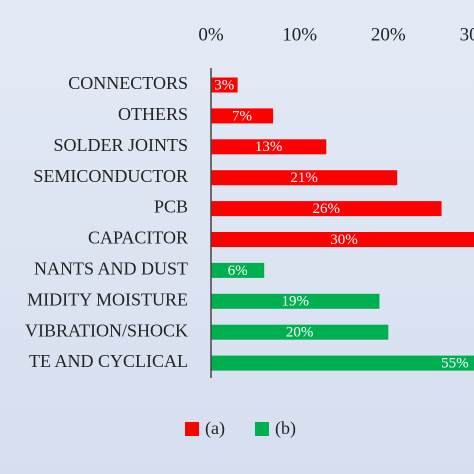  I want to click on value-label: 3%, so click(224, 85).